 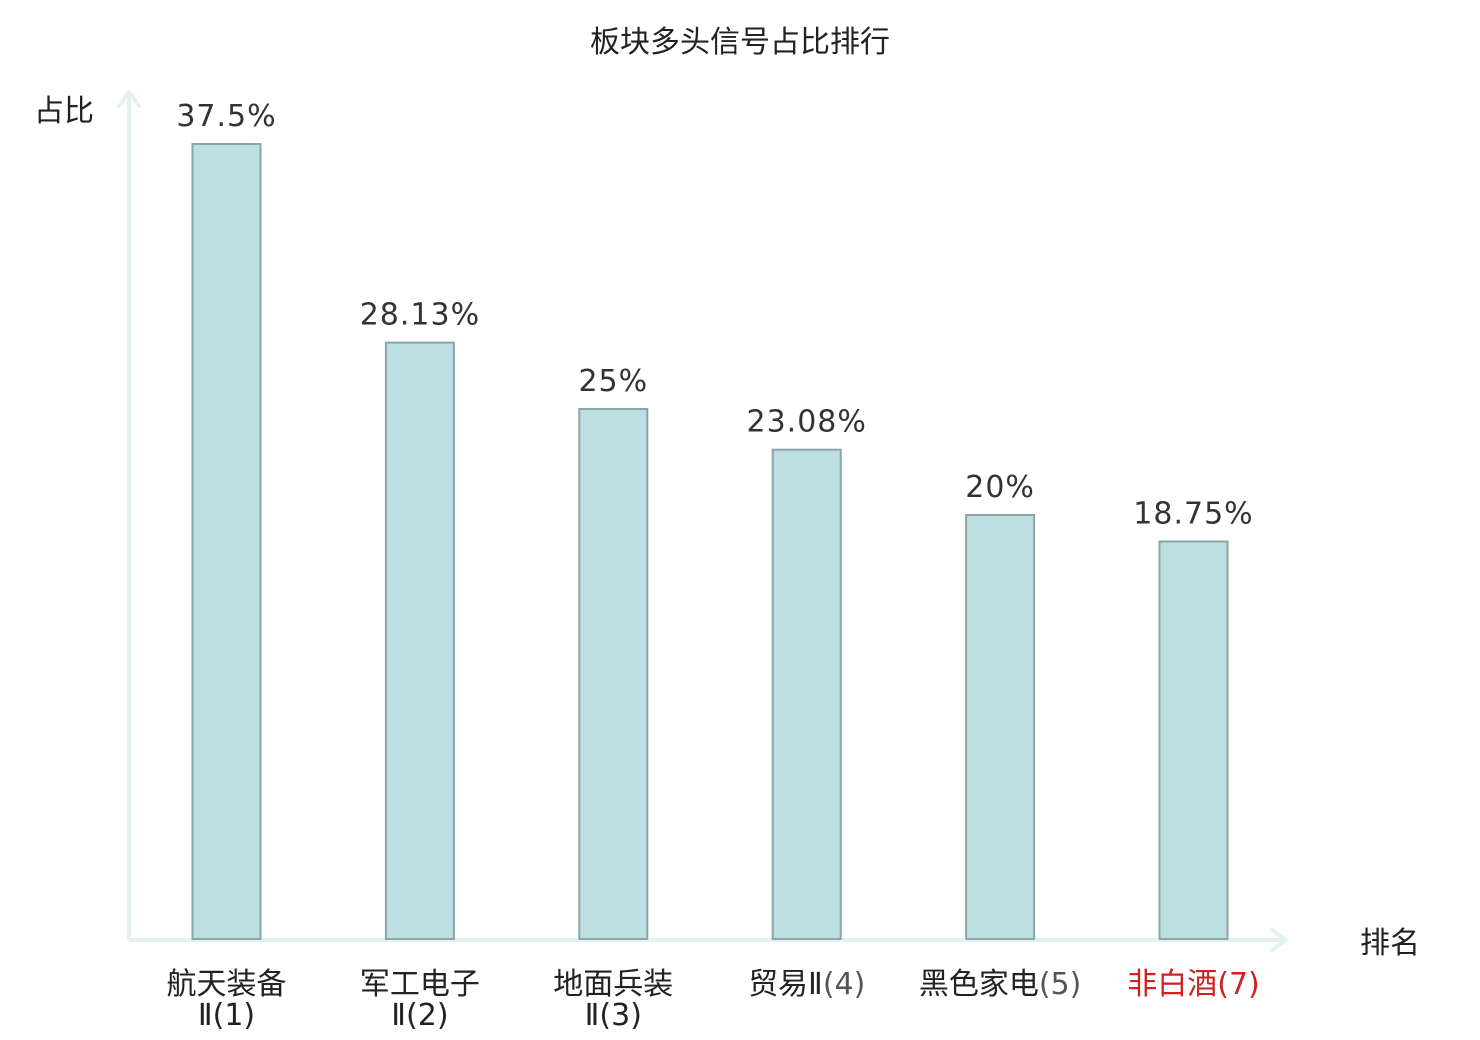 I want to click on value-label-5: 20%, so click(x=1000, y=487).